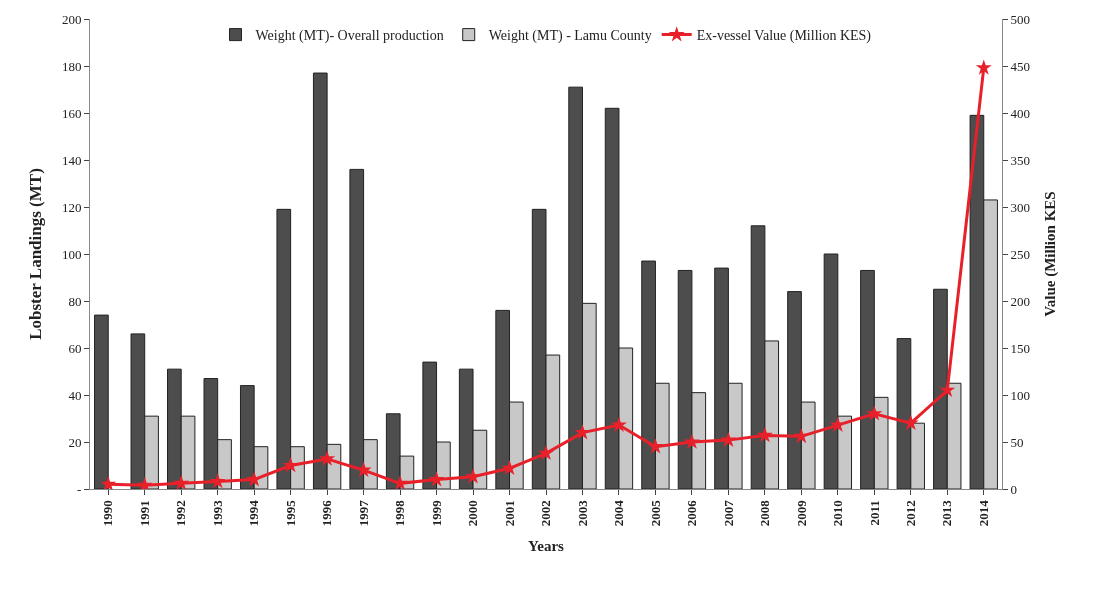 The image size is (1112, 589). What do you see at coordinates (349, 36) in the screenshot?
I see `legend-label: Weight (MT)- Overall production` at bounding box center [349, 36].